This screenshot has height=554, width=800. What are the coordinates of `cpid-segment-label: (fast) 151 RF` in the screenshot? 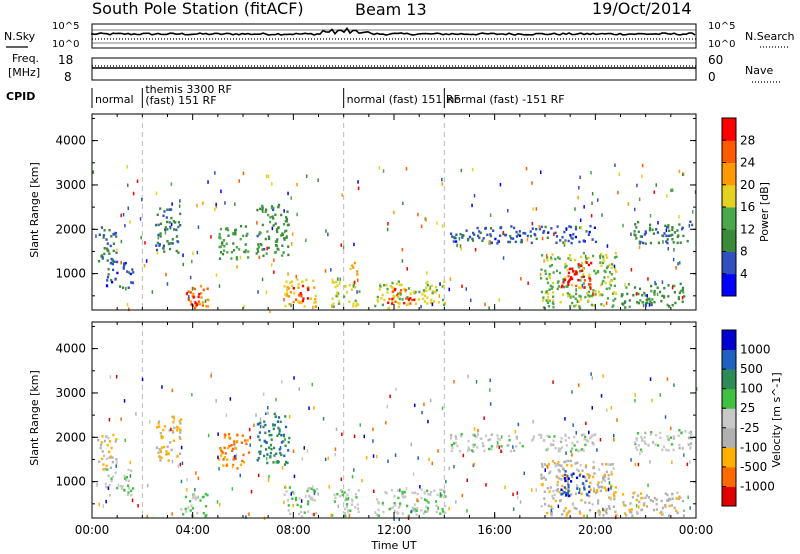 It's located at (180, 100).